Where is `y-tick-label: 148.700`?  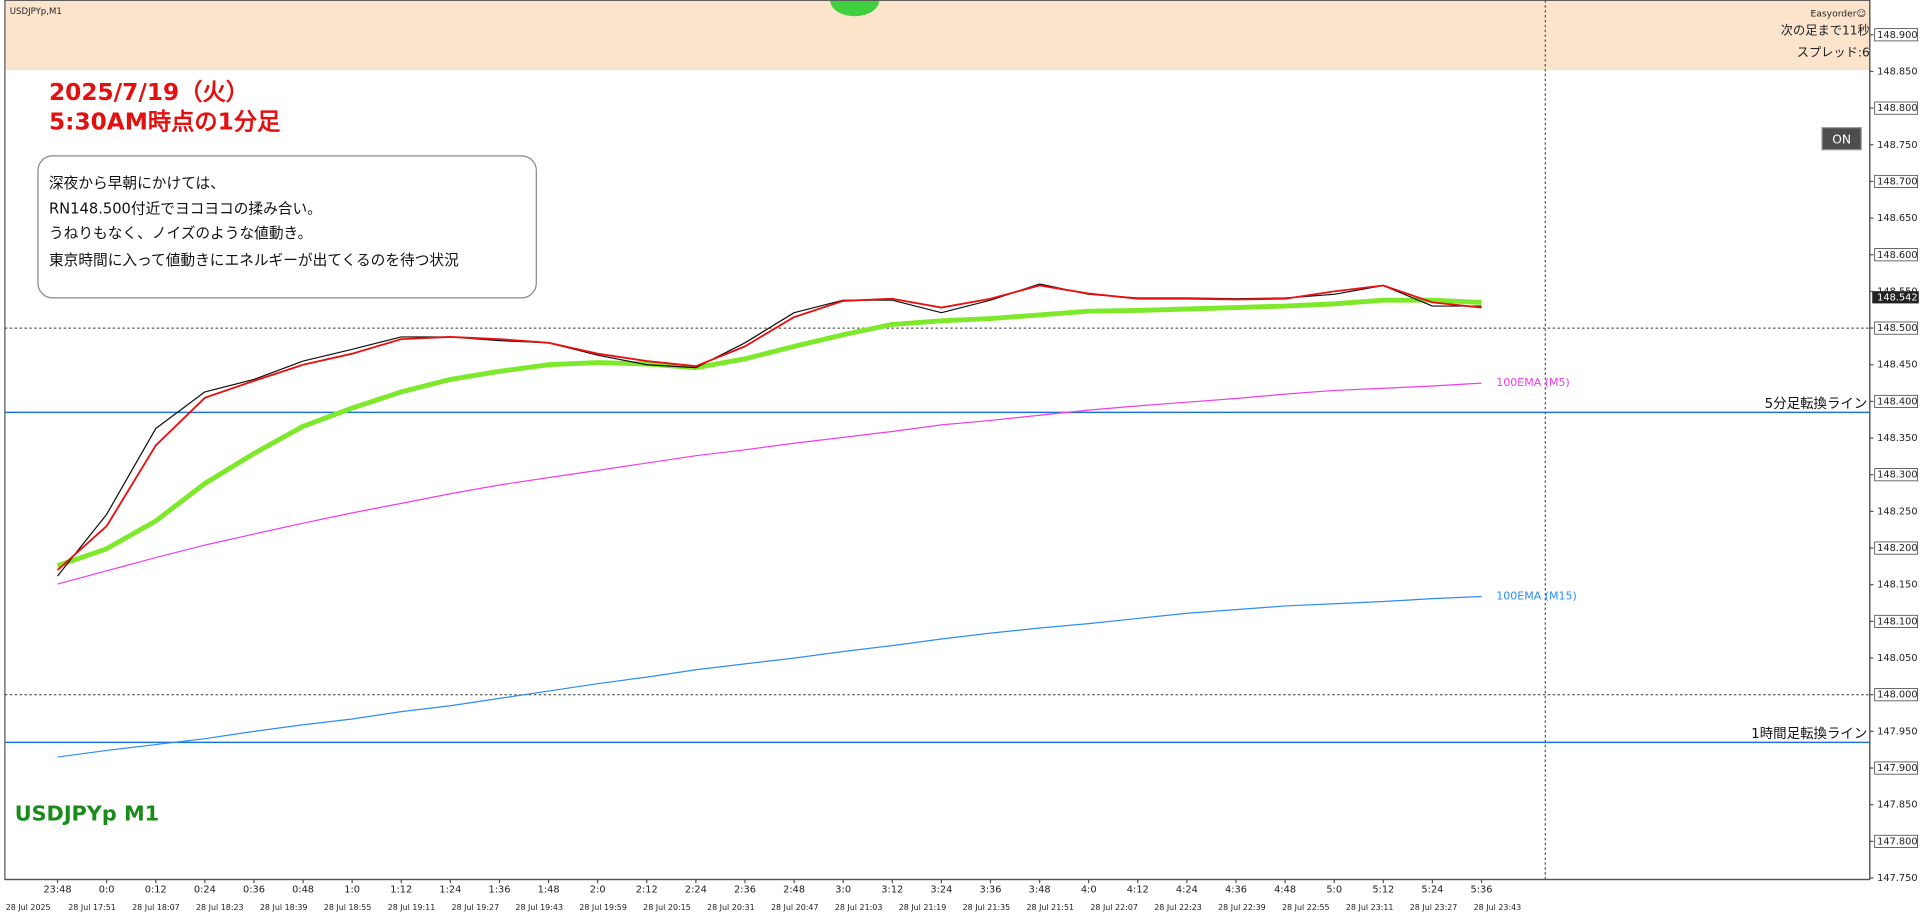 y-tick-label: 148.700 is located at coordinates (1897, 181).